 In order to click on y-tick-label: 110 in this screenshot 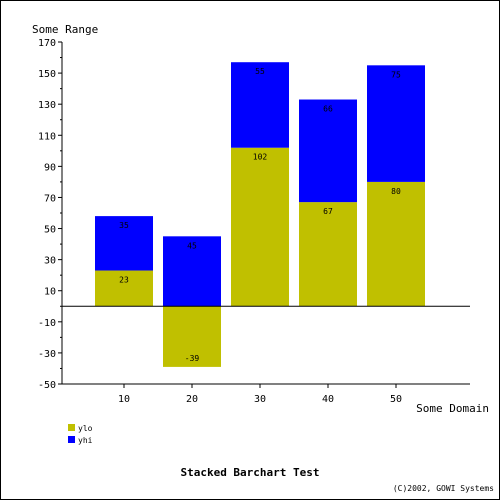, I will do `click(47, 136)`.